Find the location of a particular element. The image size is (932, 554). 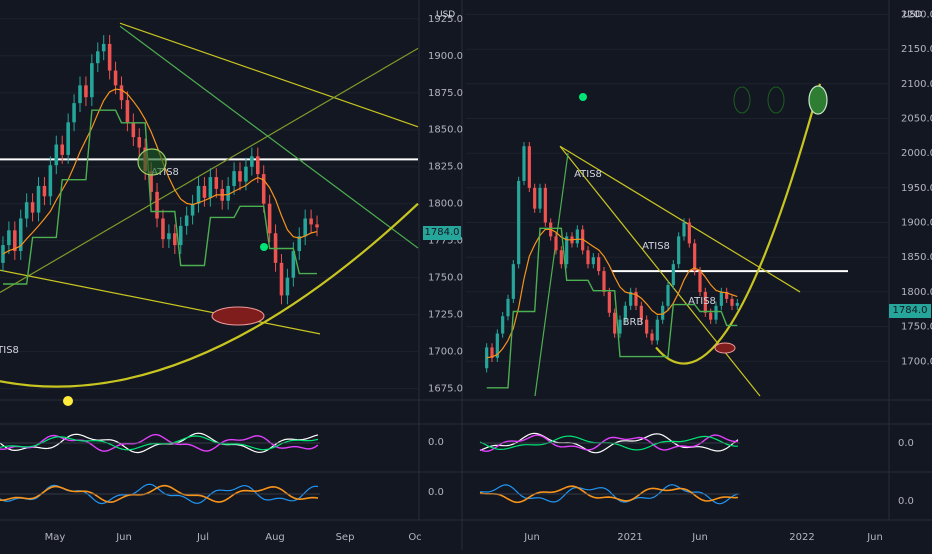

red-marker is located at coordinates (725, 348).